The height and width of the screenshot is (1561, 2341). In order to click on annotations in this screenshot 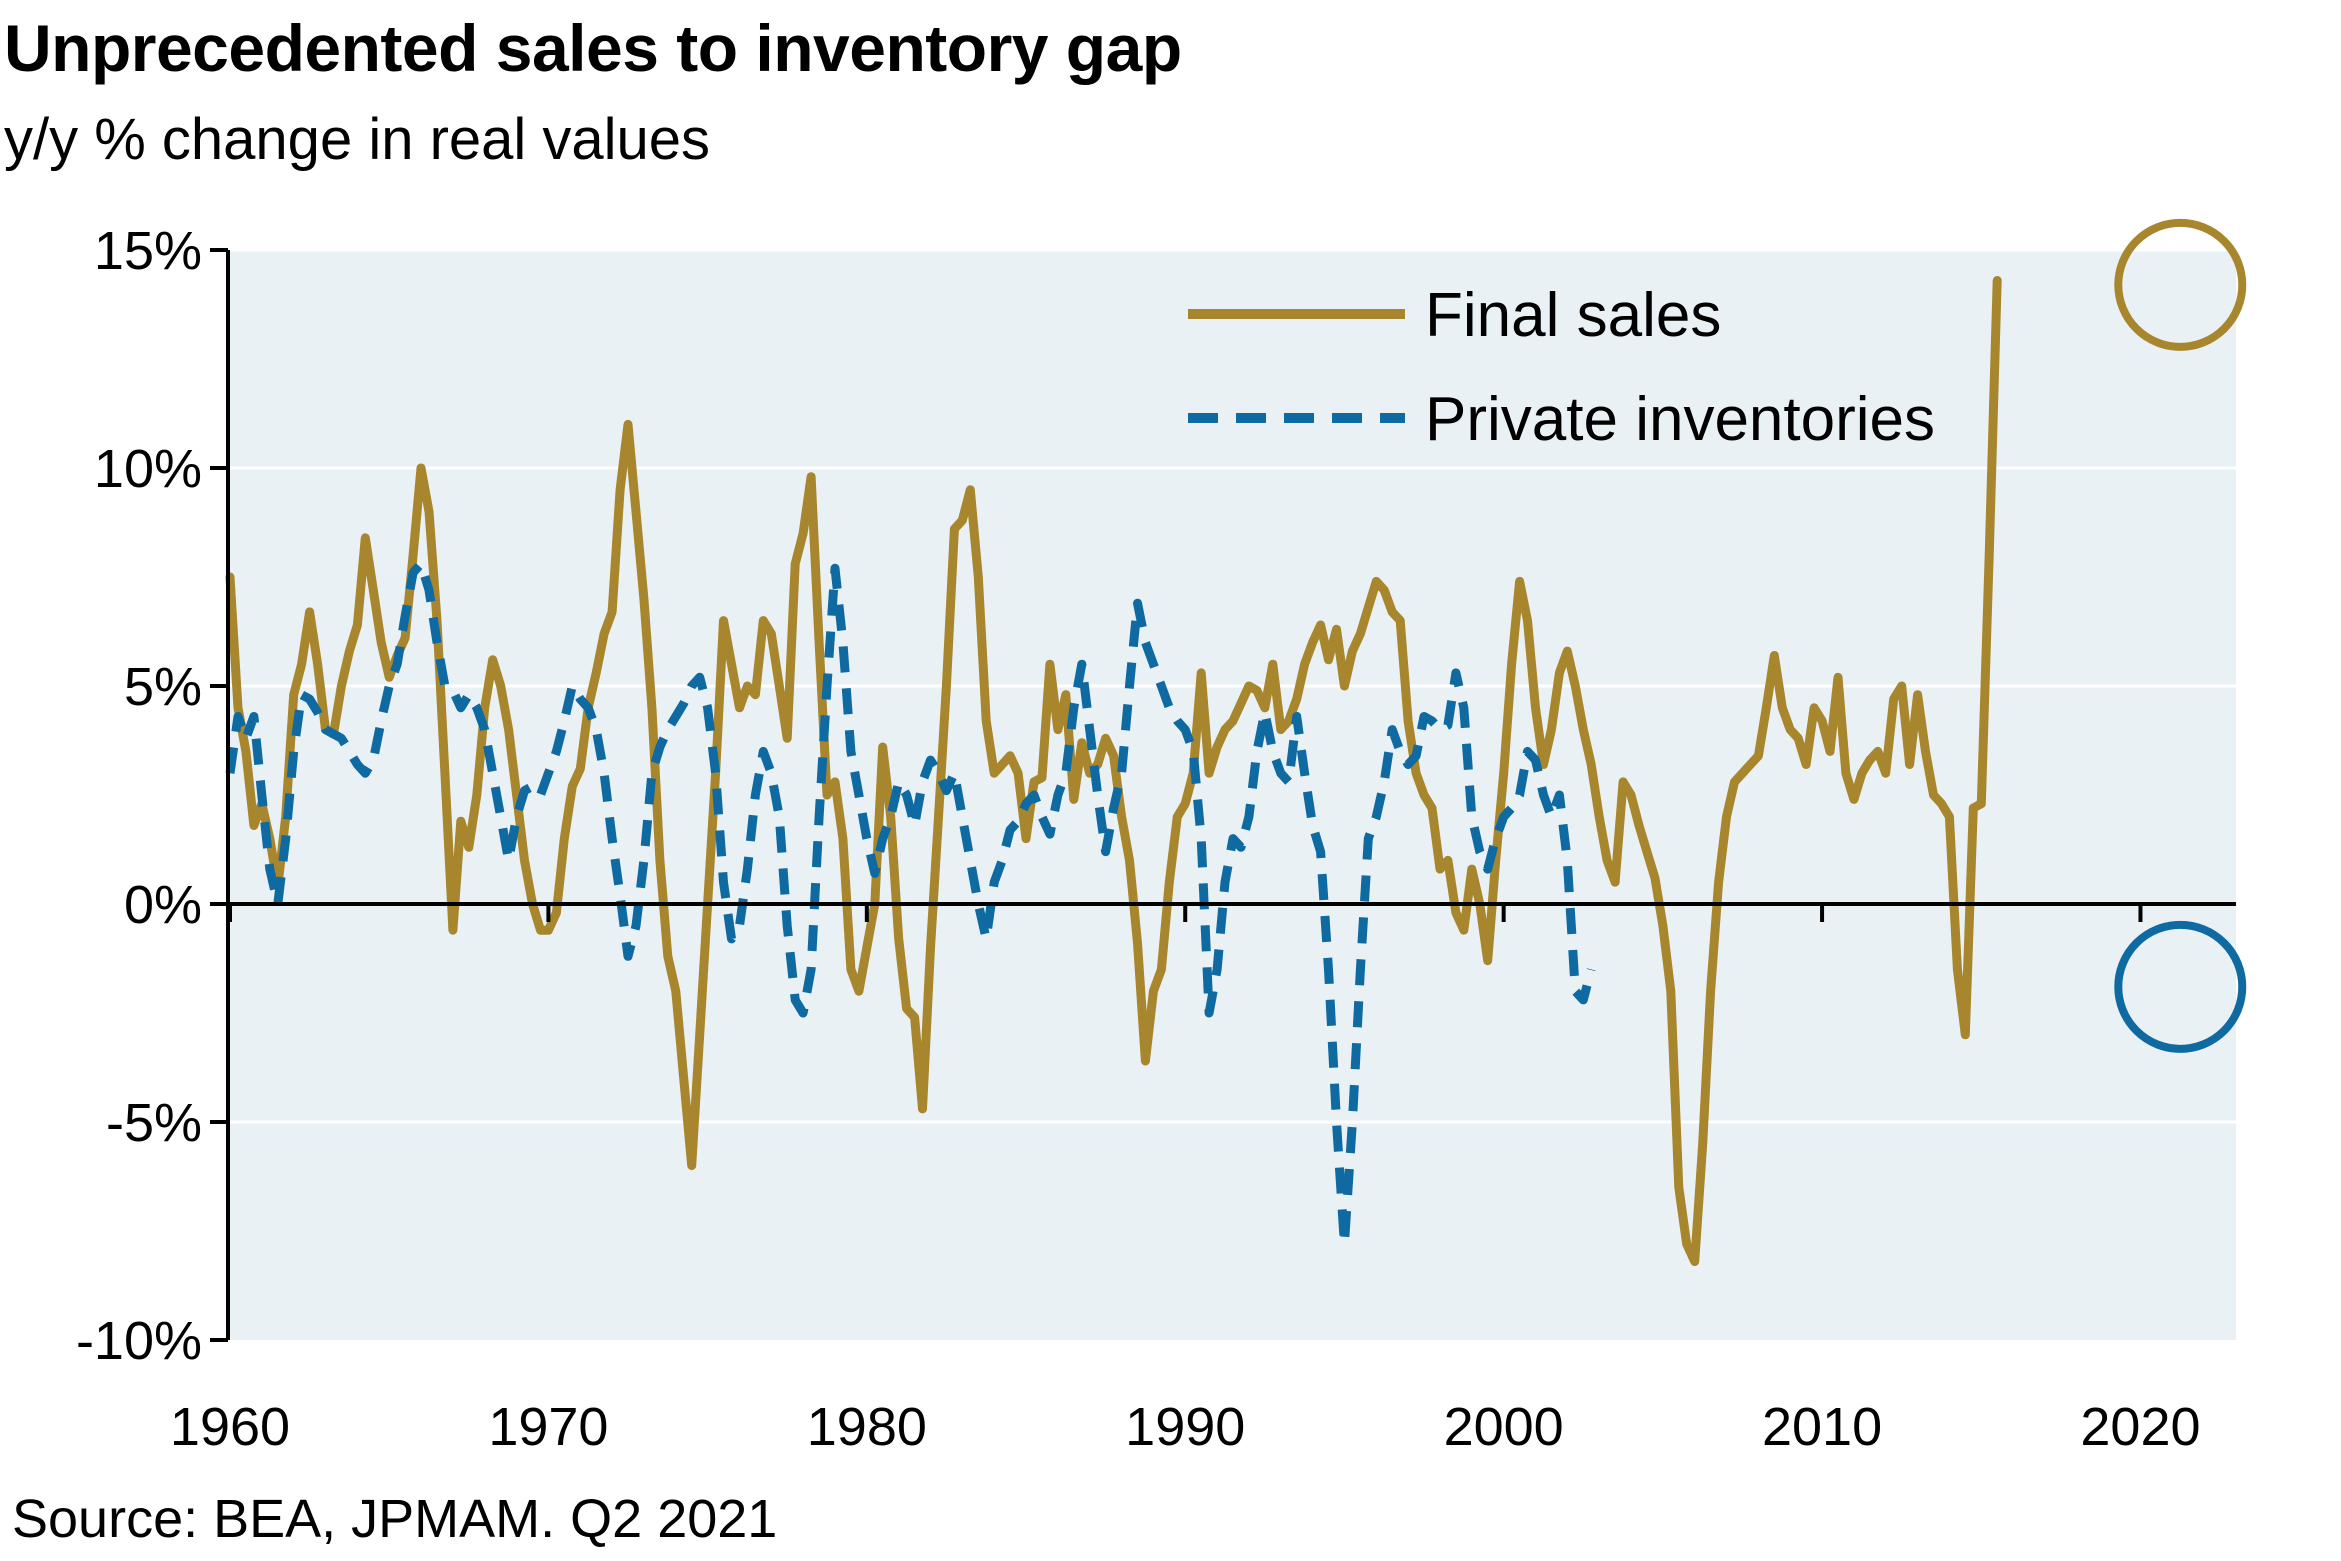, I will do `click(2180, 635)`.